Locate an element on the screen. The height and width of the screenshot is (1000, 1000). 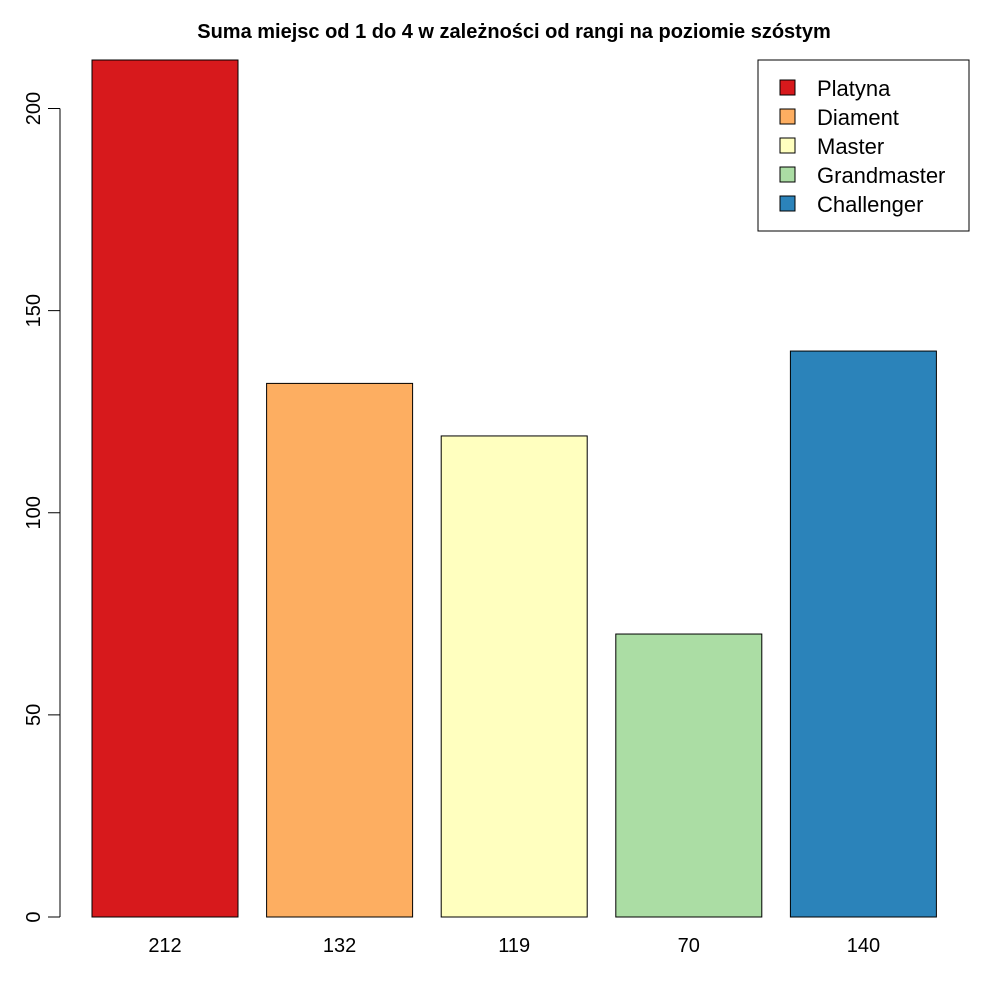
y-tick-label: 200 is located at coordinates (34, 108).